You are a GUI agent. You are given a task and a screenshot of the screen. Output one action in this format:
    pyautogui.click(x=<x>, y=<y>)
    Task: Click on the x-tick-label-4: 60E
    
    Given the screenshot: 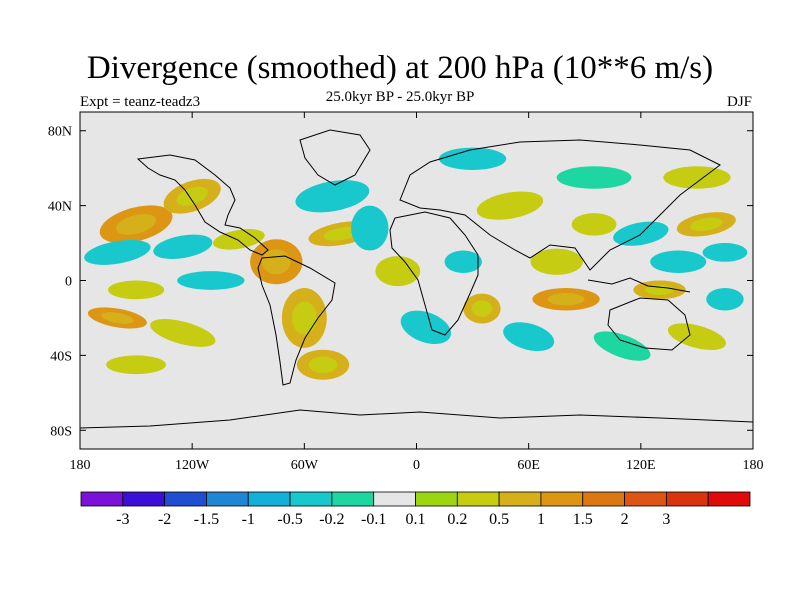 What is the action you would take?
    pyautogui.click(x=528, y=465)
    